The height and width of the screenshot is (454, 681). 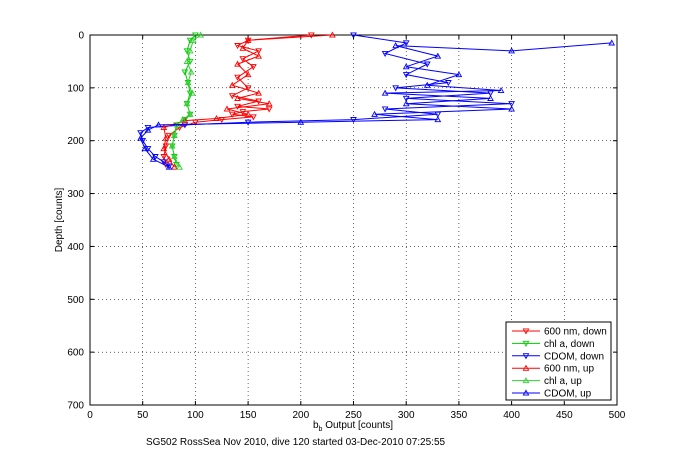 What do you see at coordinates (563, 381) in the screenshot?
I see `legend-label: chl a, up` at bounding box center [563, 381].